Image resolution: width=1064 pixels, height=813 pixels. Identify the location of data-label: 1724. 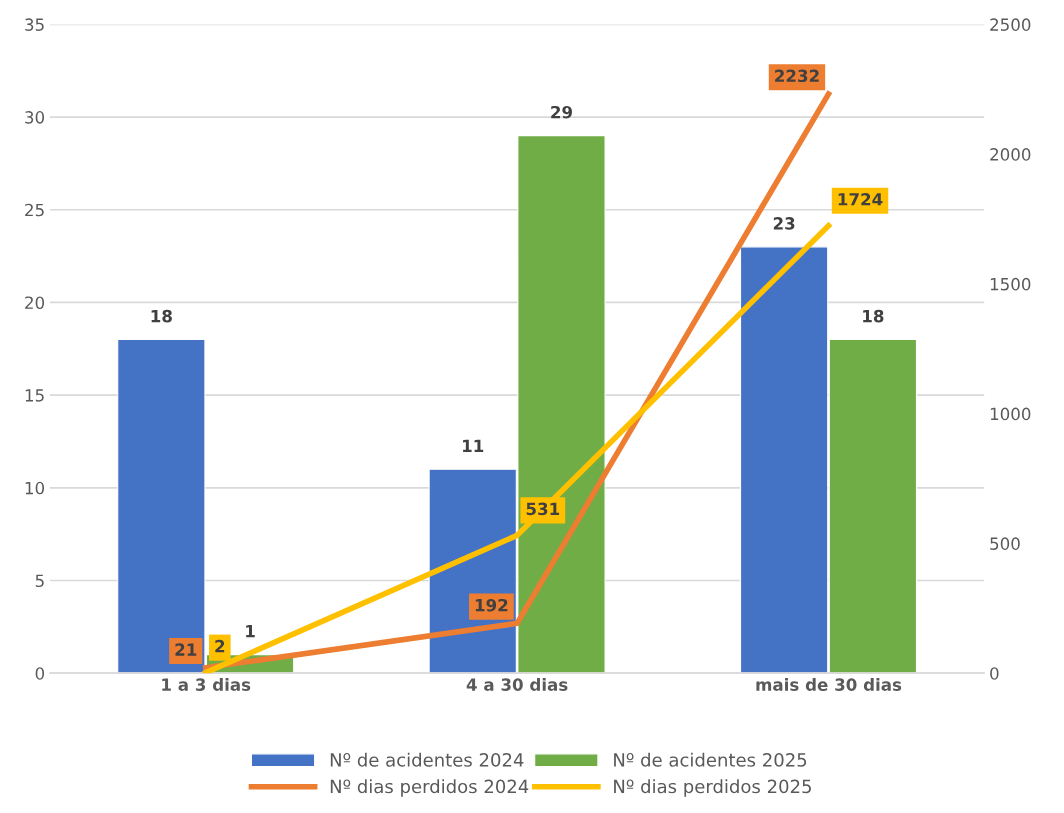
(860, 199).